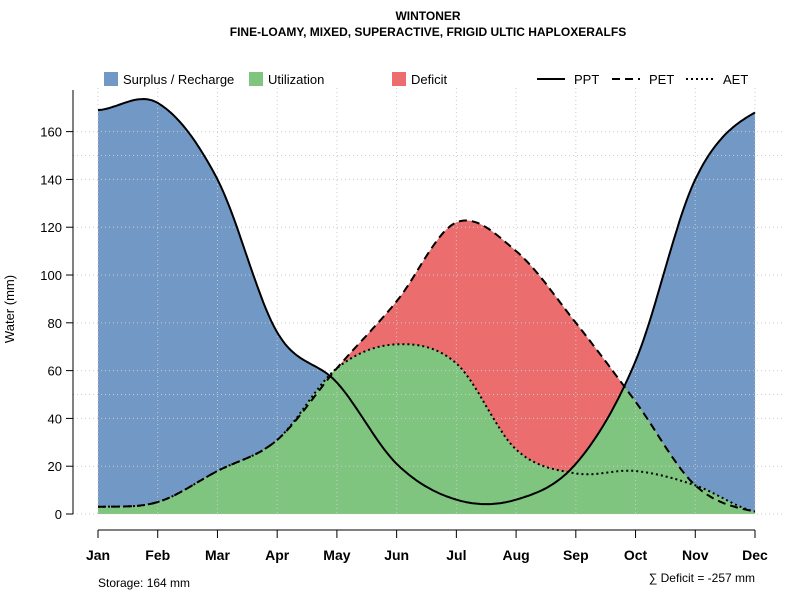 The image size is (800, 600). Describe the element at coordinates (55, 418) in the screenshot. I see `y-tick-label: 40` at that location.